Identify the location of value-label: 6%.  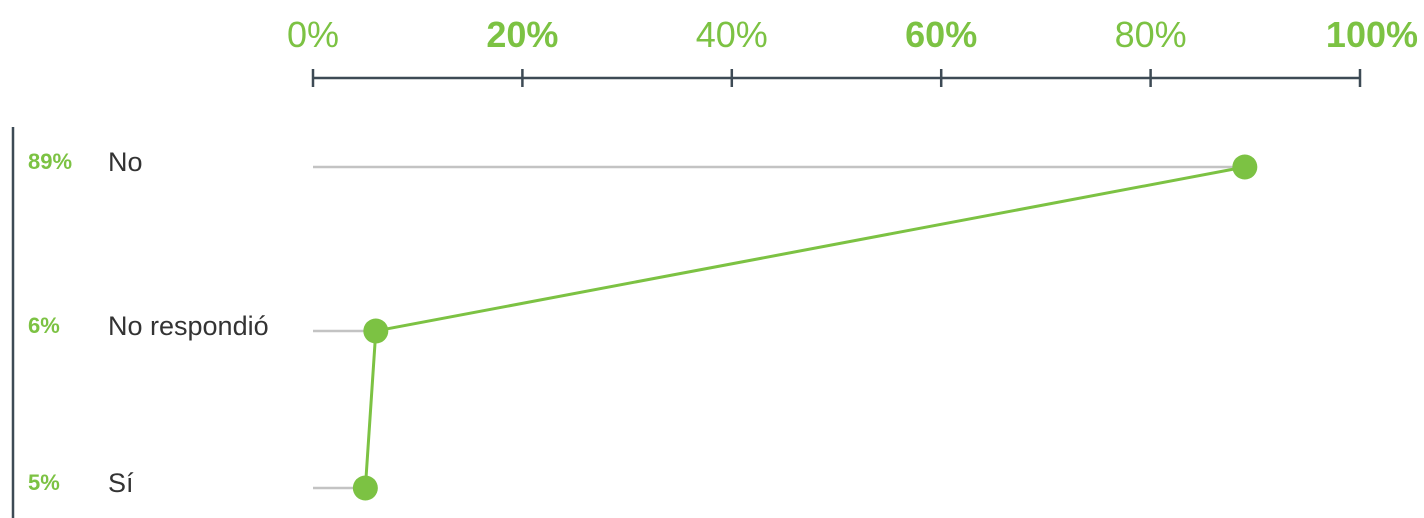
(44, 325).